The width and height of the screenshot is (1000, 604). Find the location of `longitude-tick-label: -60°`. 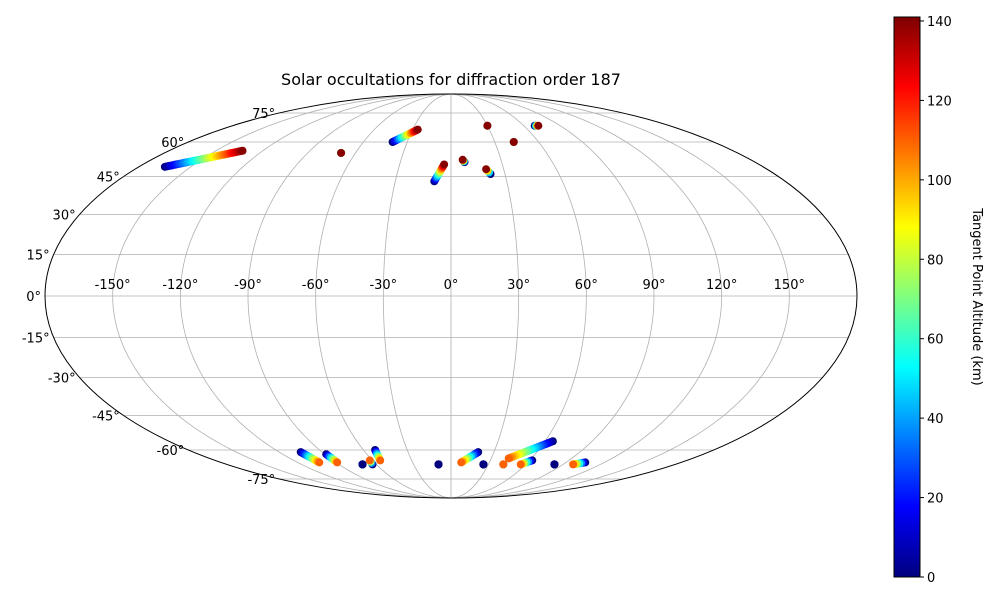

longitude-tick-label: -60° is located at coordinates (316, 285).